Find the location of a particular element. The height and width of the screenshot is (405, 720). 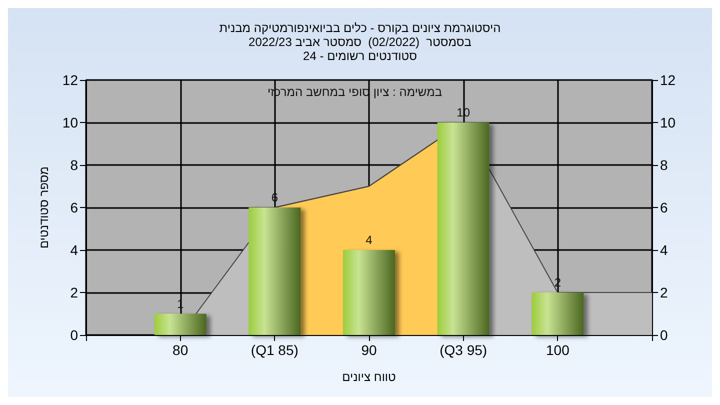

x-tick-label: 100 is located at coordinates (558, 350).